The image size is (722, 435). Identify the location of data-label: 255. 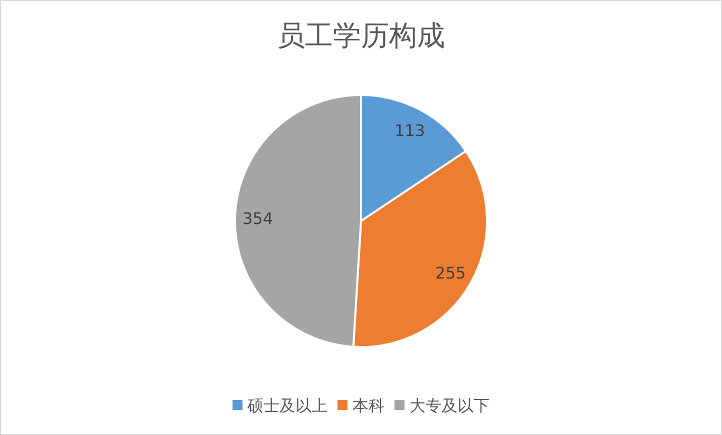
(450, 273).